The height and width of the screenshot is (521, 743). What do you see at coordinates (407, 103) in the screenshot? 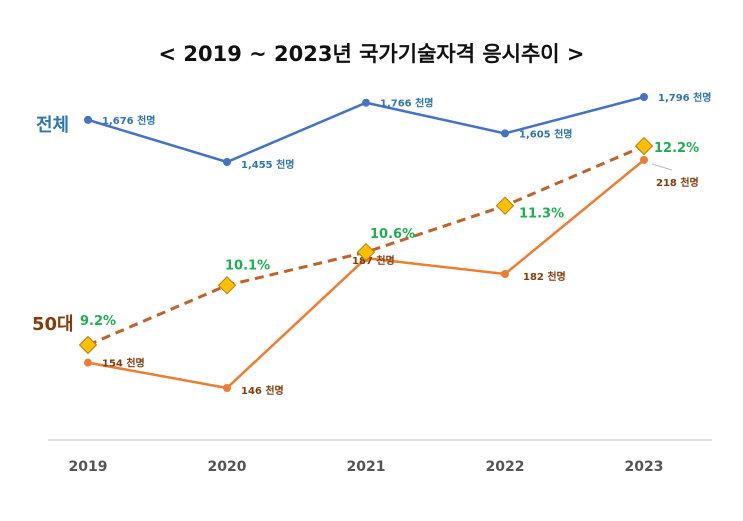
I see `data-label: 1,766 천명` at bounding box center [407, 103].